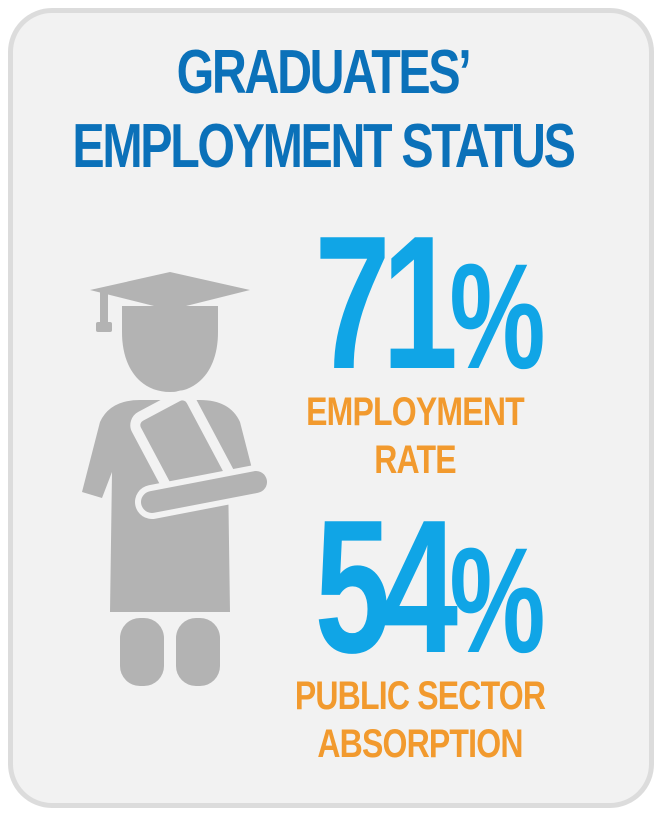  I want to click on title-line-1: GRADUATES’, so click(324, 72).